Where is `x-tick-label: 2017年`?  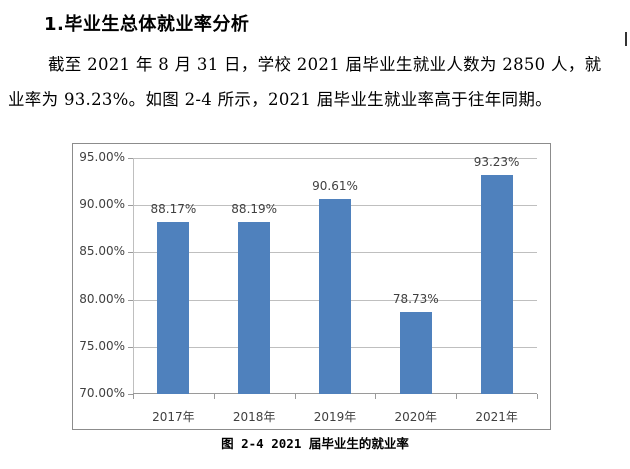 x-tick-label: 2017年 is located at coordinates (173, 417).